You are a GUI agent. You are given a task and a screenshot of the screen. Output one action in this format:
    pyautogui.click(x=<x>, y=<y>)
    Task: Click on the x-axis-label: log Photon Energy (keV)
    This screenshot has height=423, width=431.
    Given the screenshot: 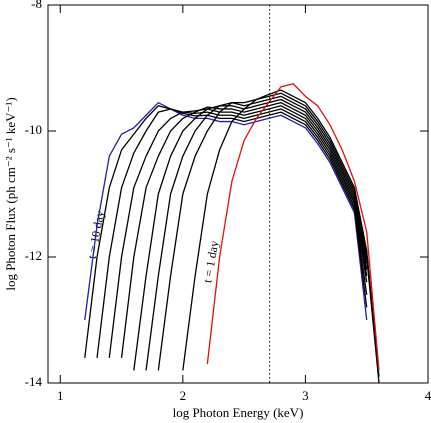 What is the action you would take?
    pyautogui.click(x=238, y=412)
    